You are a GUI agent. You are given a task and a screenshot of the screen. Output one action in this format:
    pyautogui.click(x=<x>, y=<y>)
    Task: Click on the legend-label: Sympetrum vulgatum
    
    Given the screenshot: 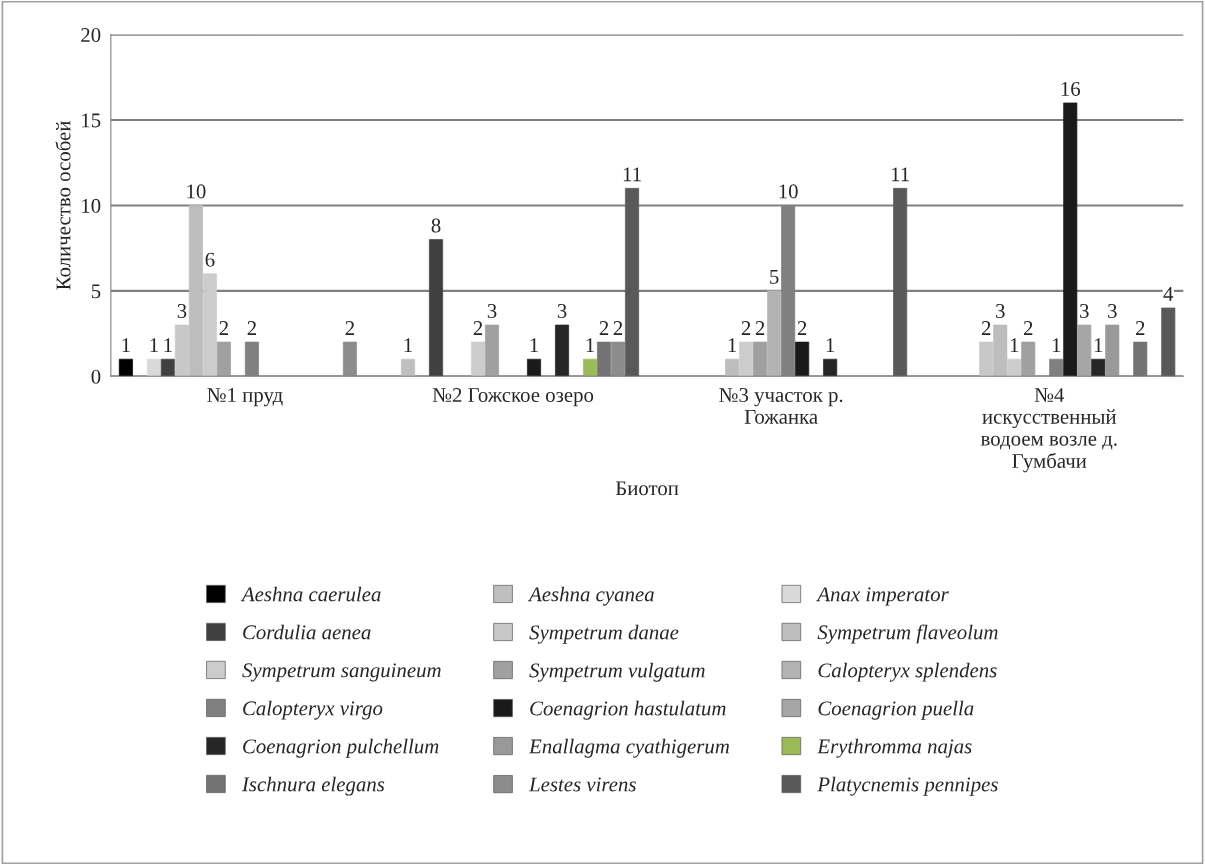 What is the action you would take?
    pyautogui.click(x=617, y=672)
    